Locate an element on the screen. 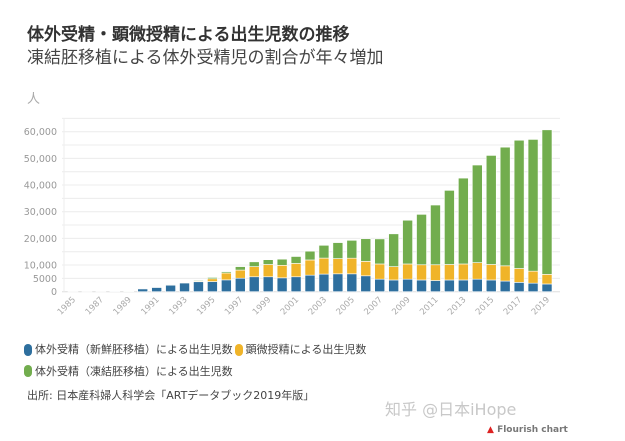  x-tick-label: 1995 is located at coordinates (206, 306).